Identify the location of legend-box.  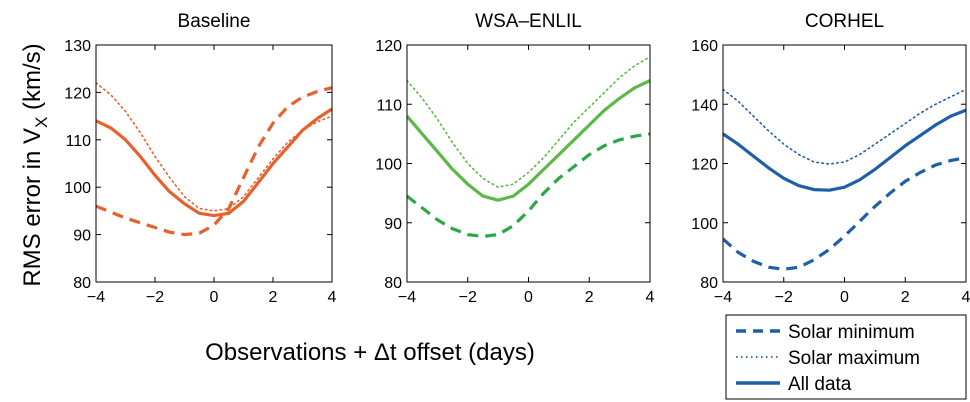
(846, 357).